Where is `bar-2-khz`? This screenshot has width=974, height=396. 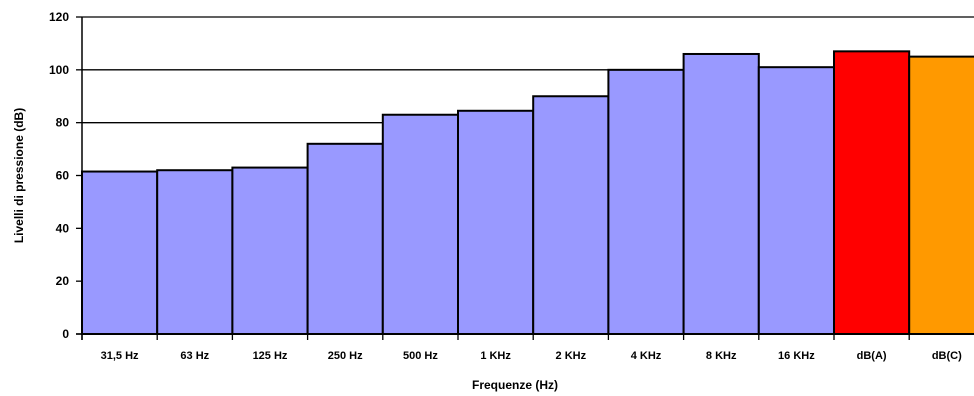
bar-2-khz is located at coordinates (571, 215).